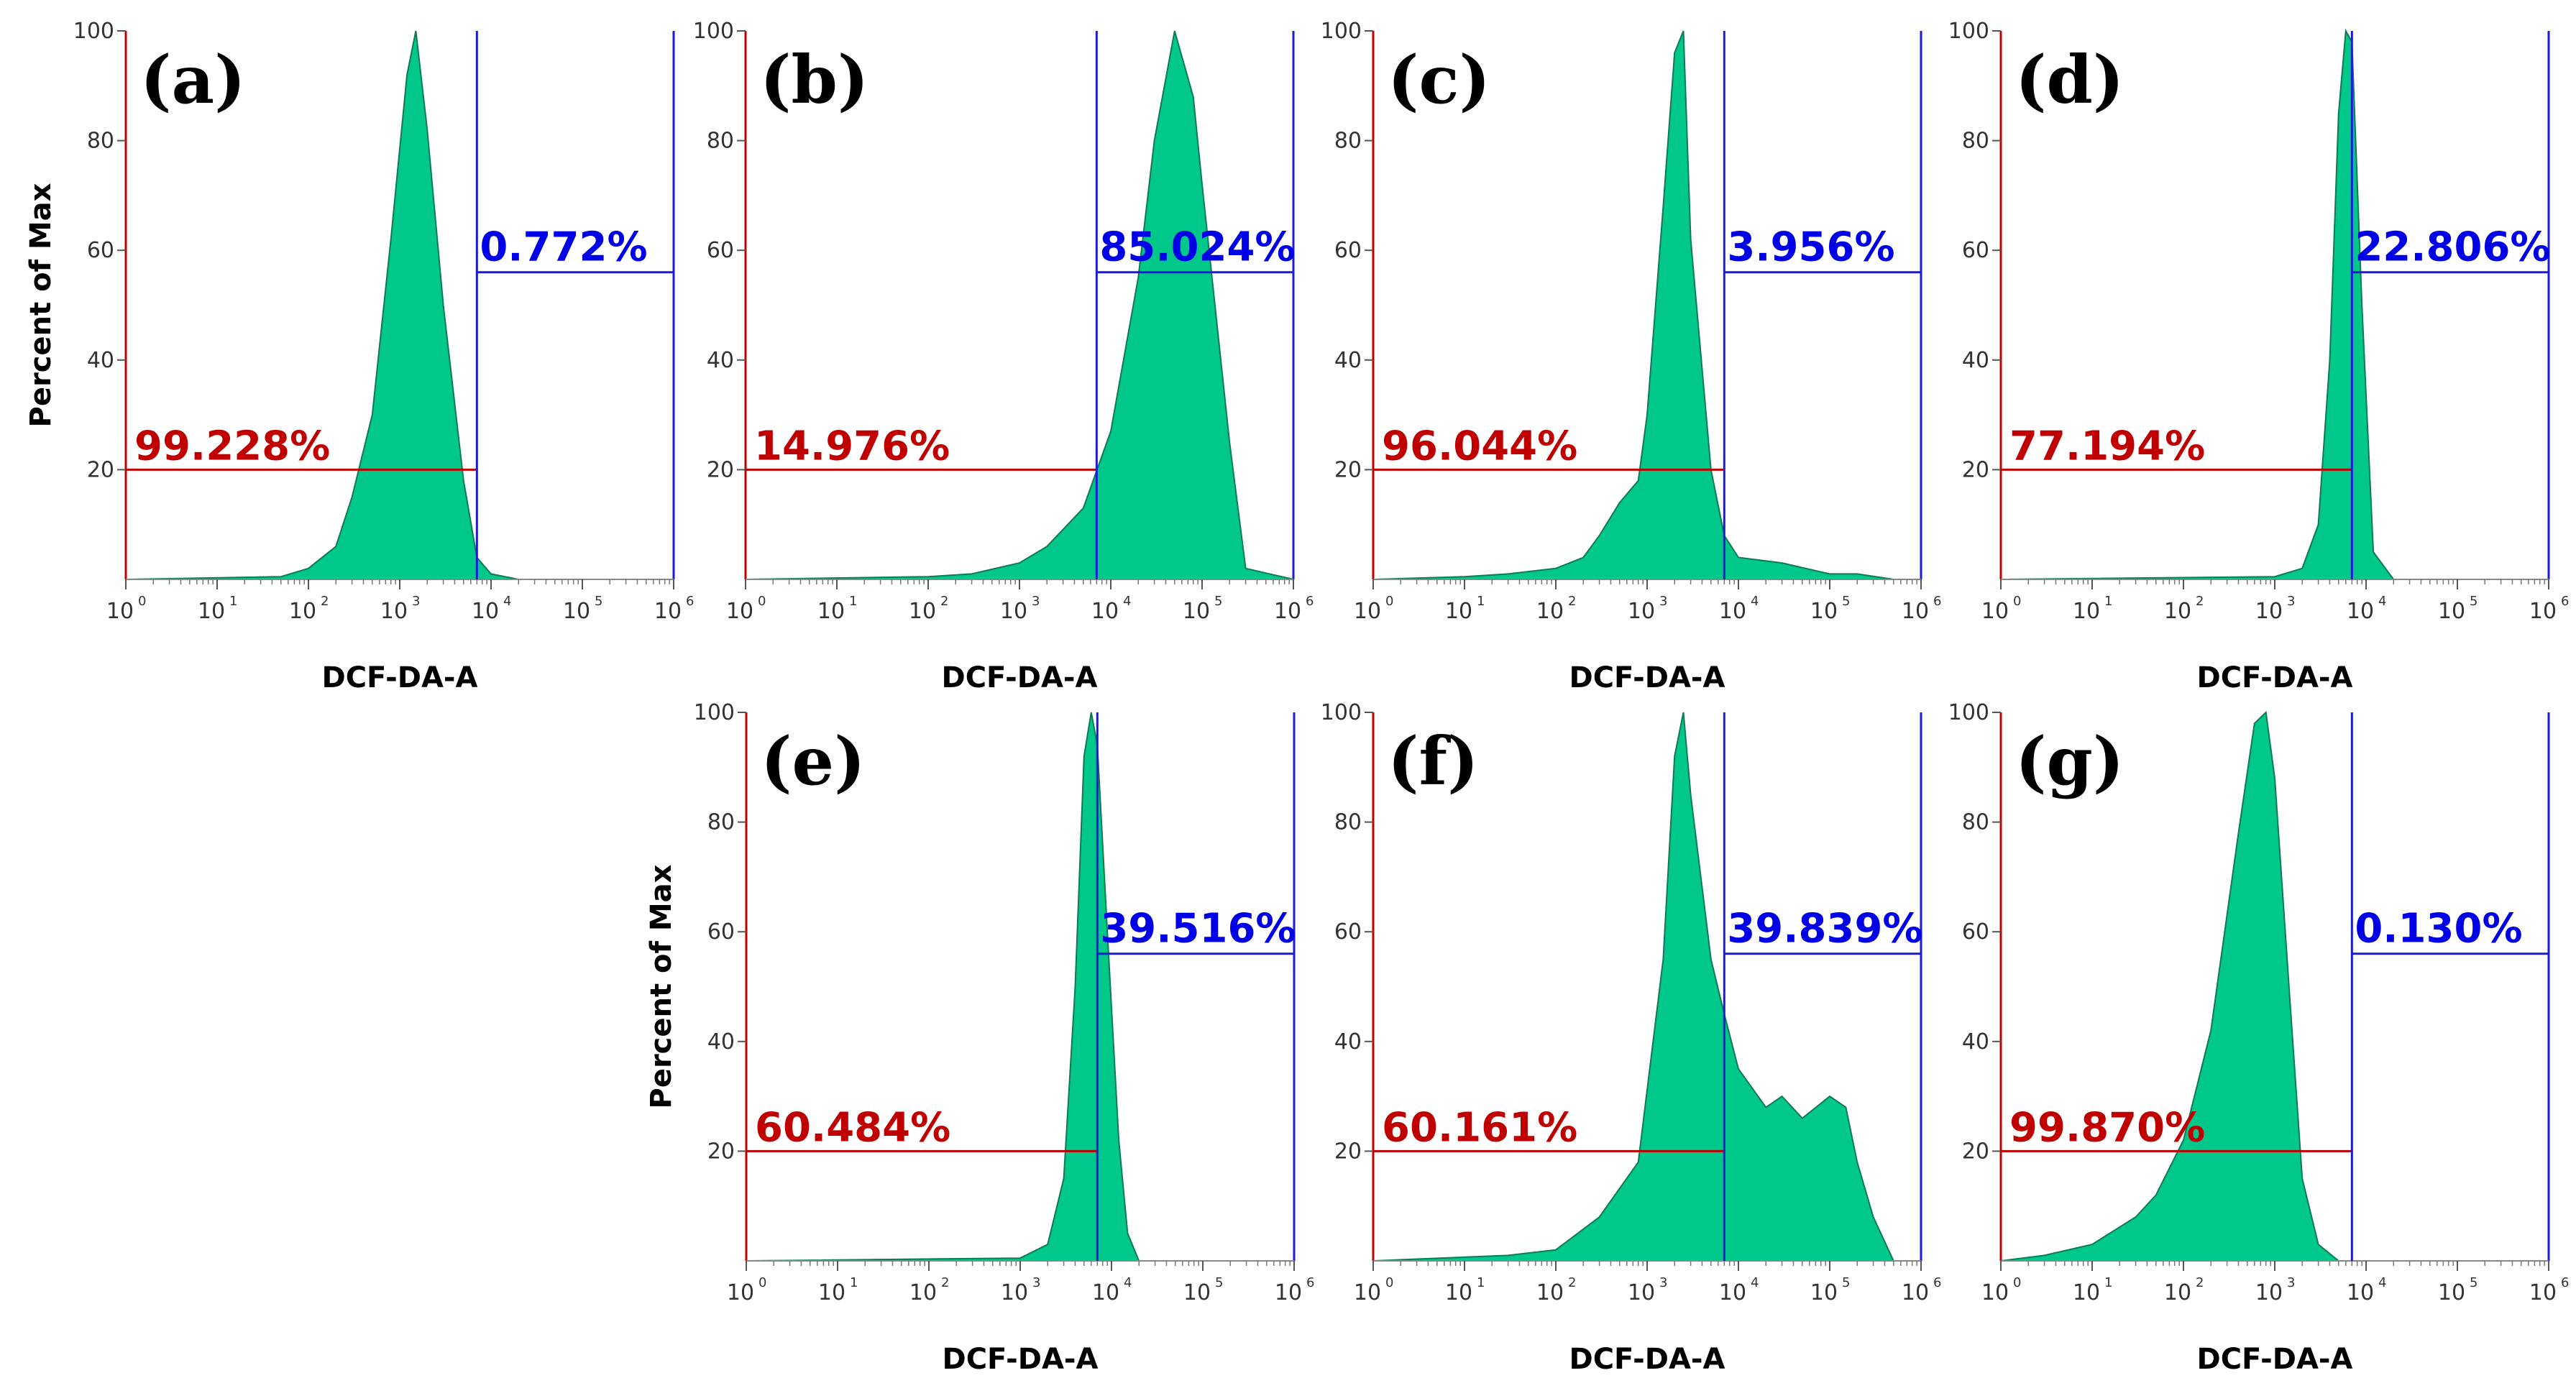  I want to click on left-gate-percentage: 60.484%, so click(852, 1127).